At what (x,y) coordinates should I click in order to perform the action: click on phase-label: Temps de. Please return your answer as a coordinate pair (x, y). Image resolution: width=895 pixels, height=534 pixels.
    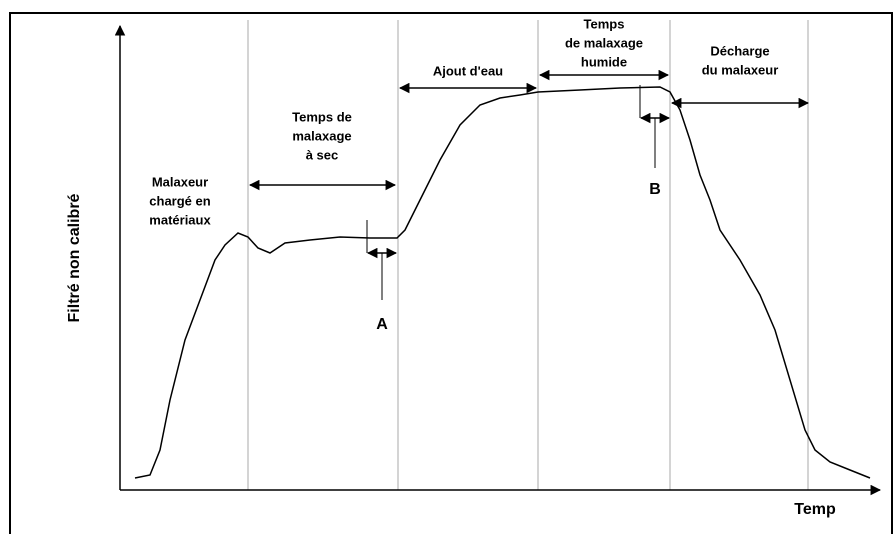
    Looking at the image, I should click on (322, 116).